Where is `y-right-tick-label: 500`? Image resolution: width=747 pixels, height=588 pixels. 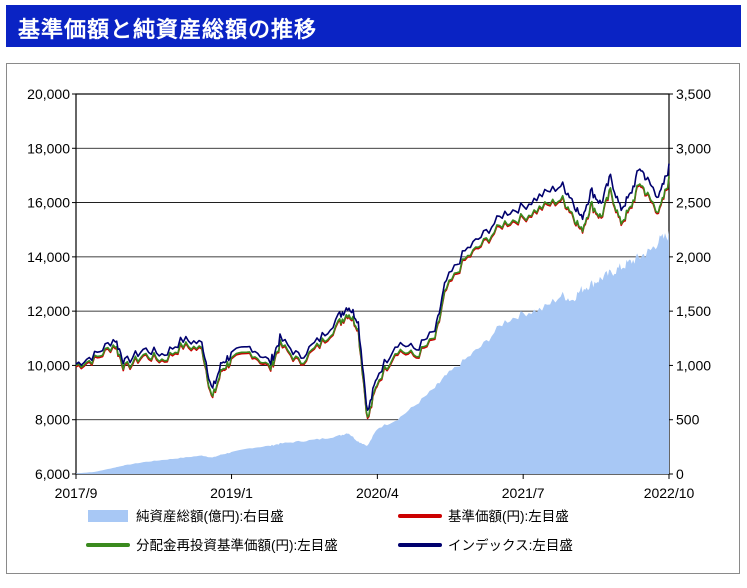 y-right-tick-label: 500 is located at coordinates (688, 420).